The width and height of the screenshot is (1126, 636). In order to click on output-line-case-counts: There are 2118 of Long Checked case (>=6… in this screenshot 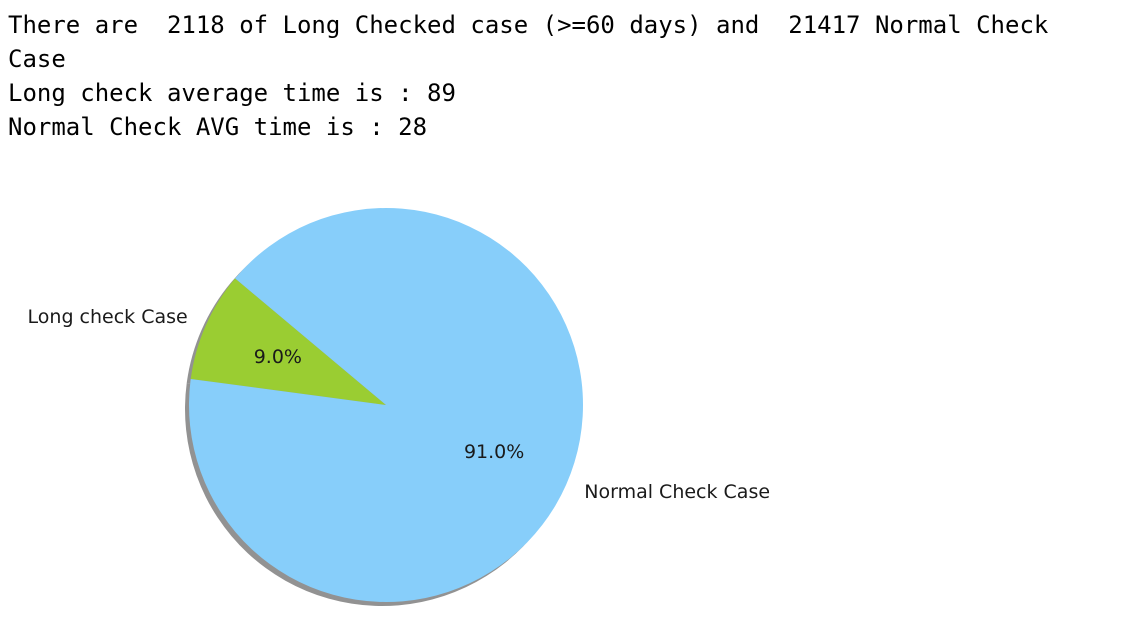, I will do `click(535, 42)`.